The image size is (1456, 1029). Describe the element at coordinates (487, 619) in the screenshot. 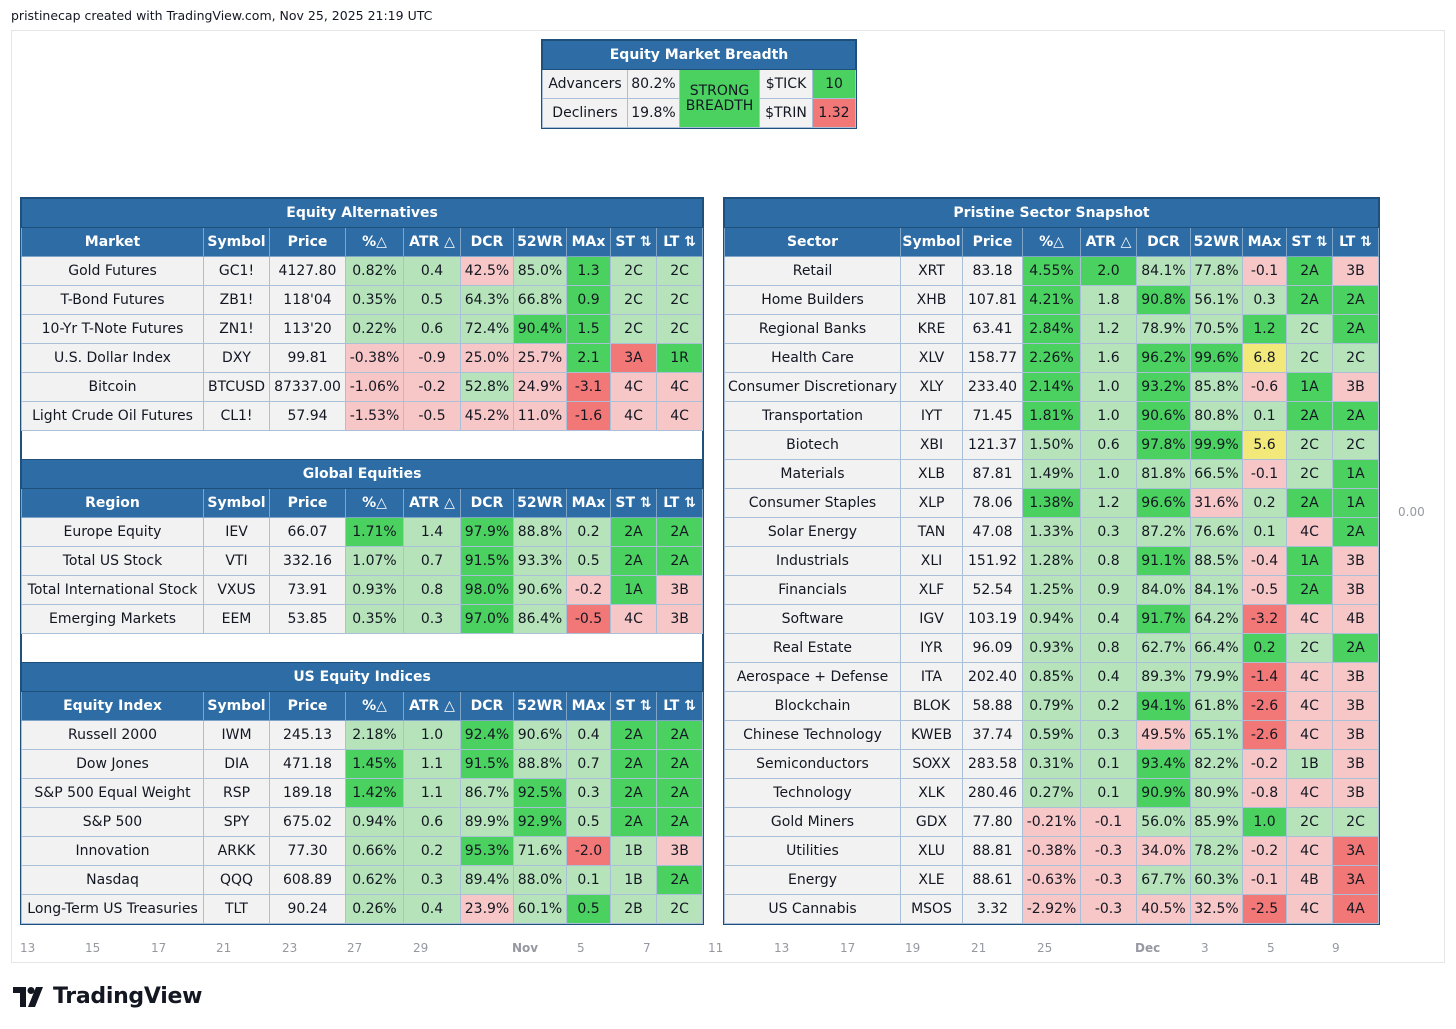

I see `table-cell: 97.0%` at that location.